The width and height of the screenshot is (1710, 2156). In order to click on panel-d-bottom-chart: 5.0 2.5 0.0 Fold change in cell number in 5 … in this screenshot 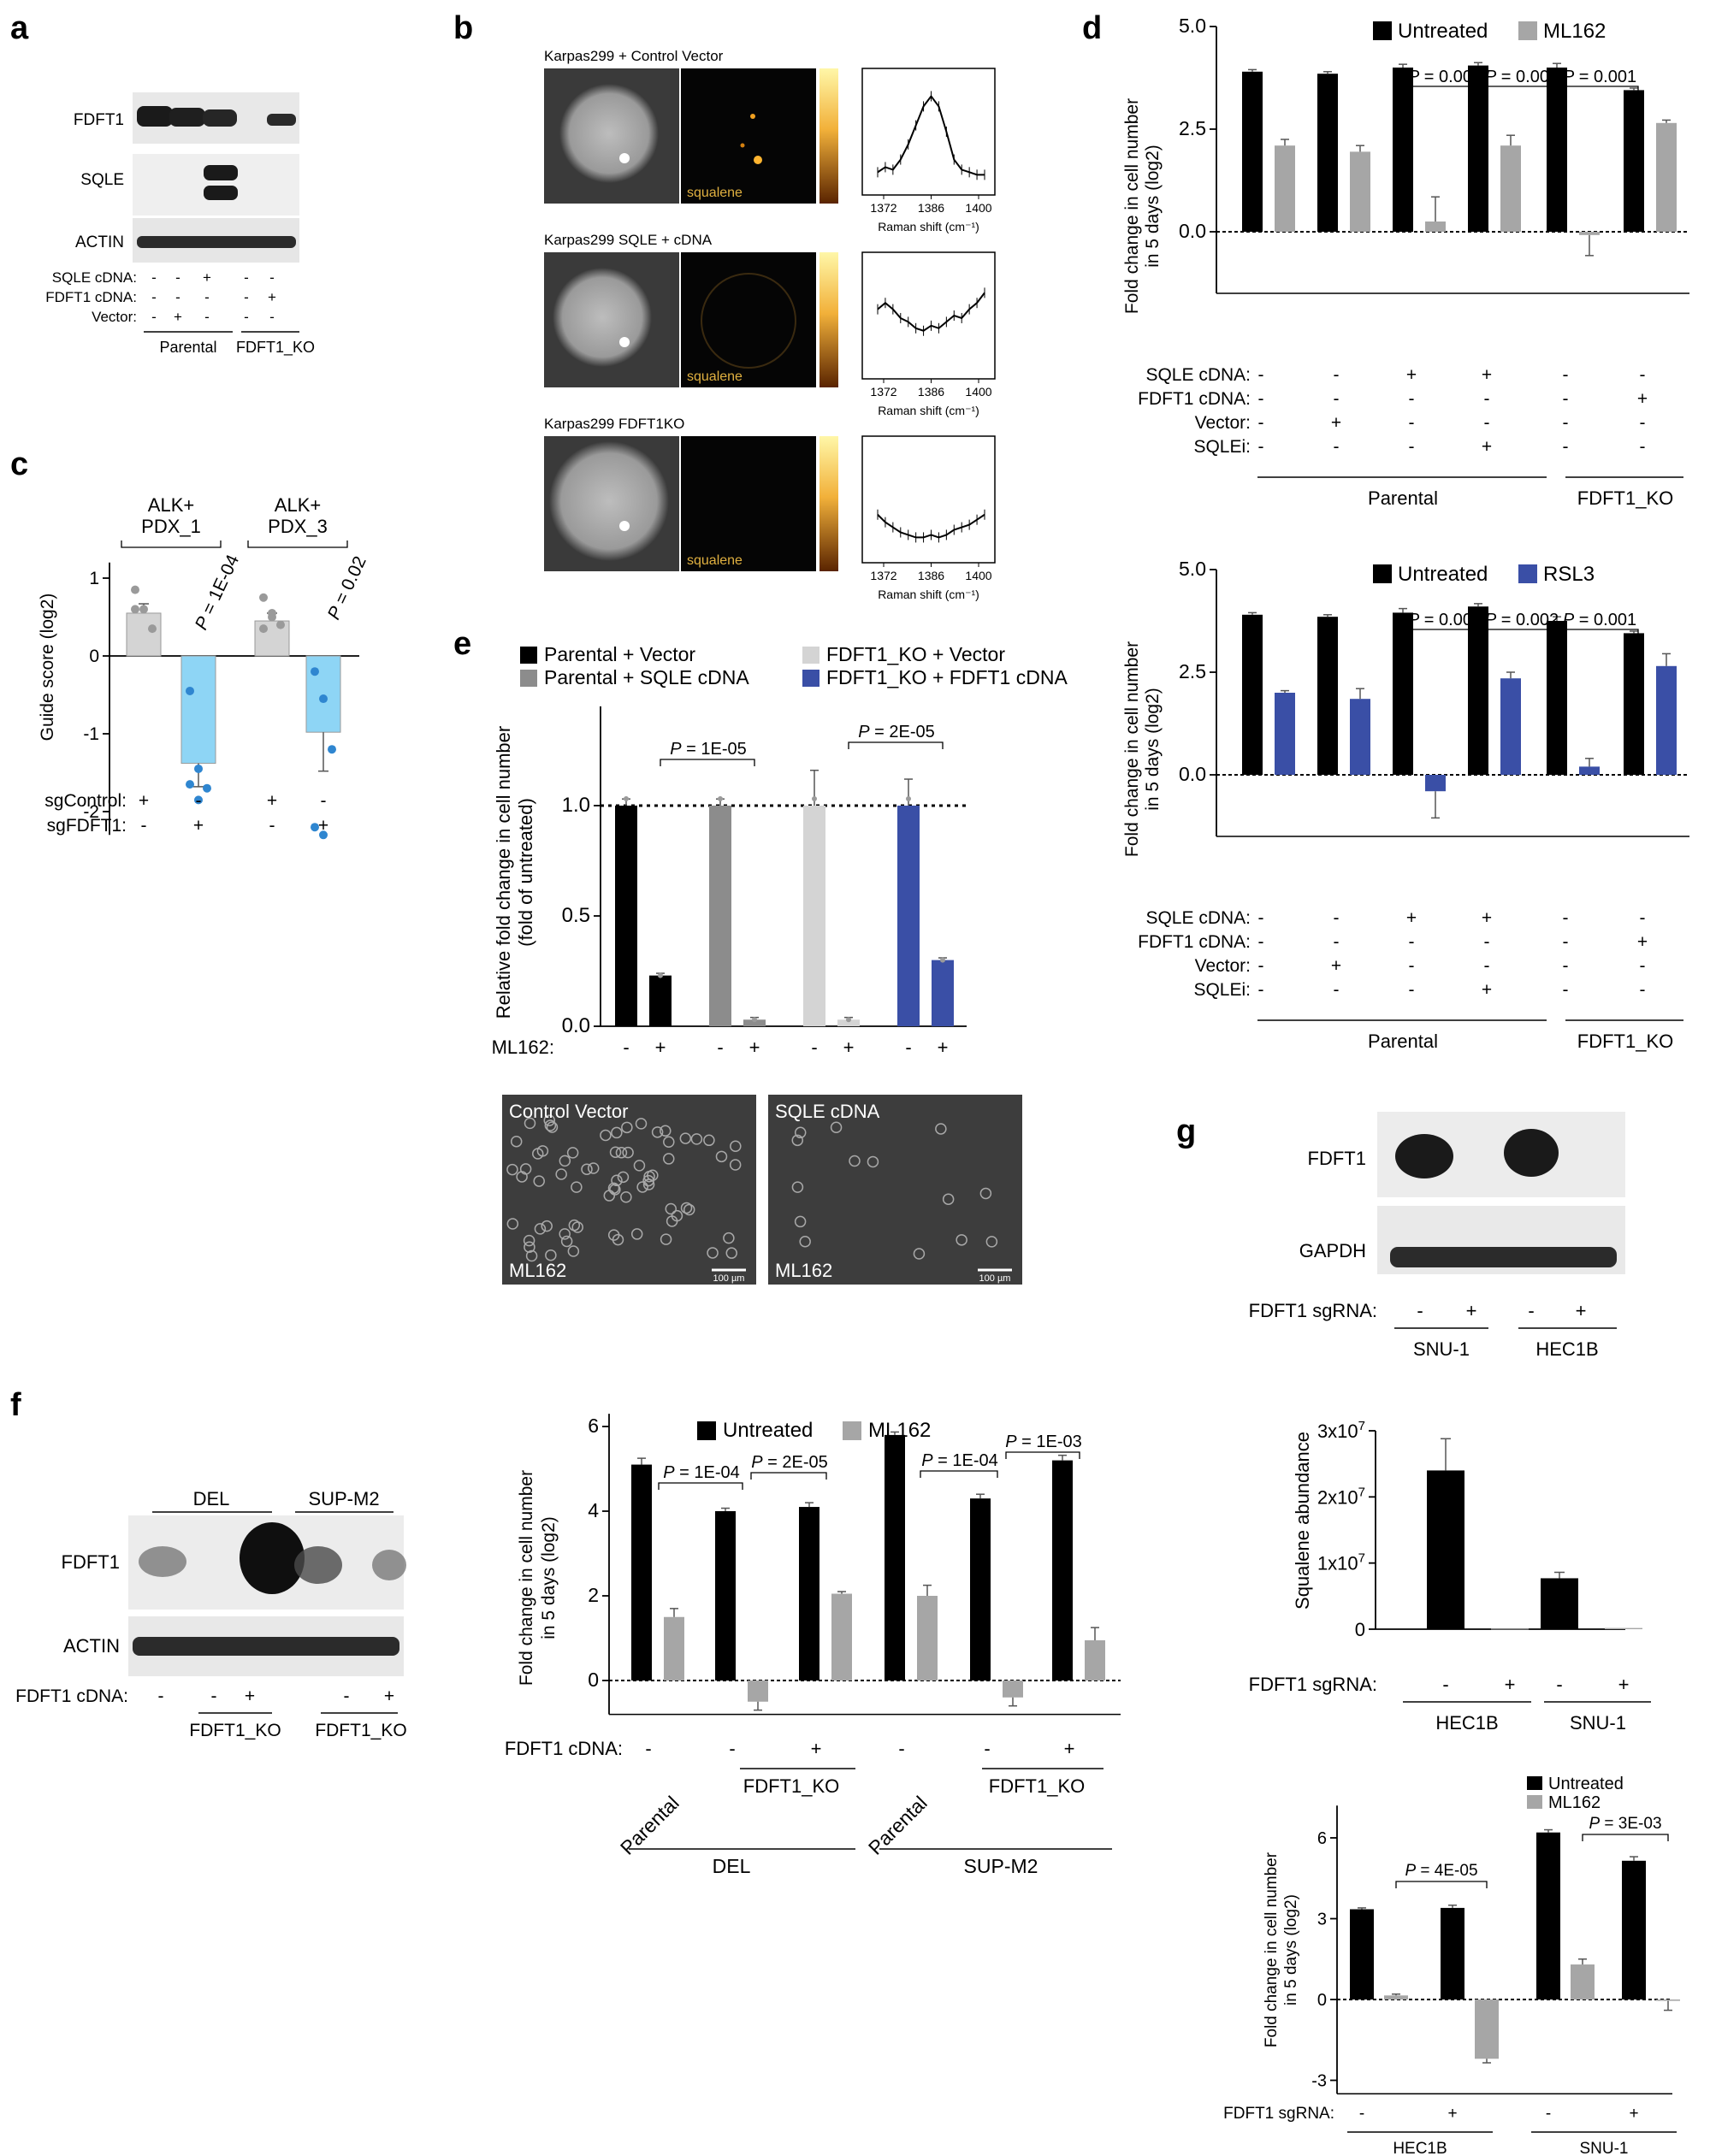, I will do `click(1405, 805)`.